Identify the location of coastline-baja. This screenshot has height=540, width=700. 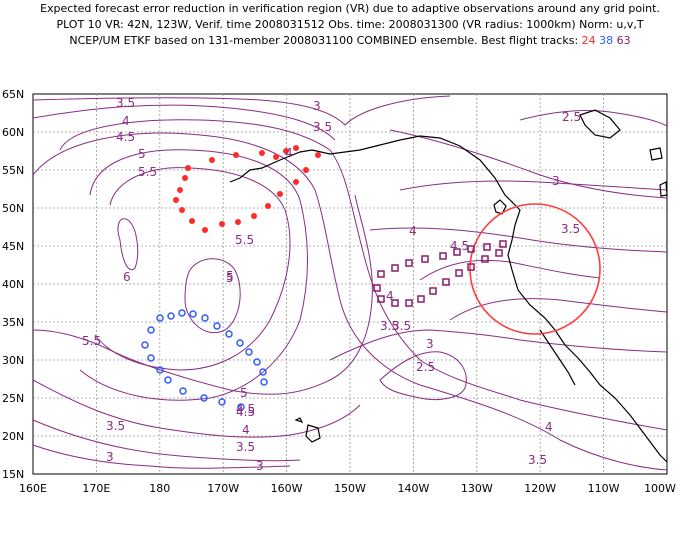
(557, 357).